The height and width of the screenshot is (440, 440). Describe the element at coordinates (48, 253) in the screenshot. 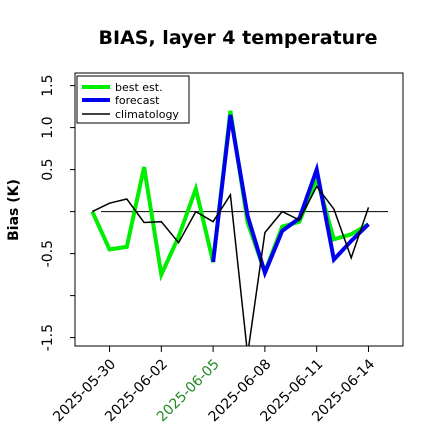

I see `y-tick-label: -0.5` at that location.